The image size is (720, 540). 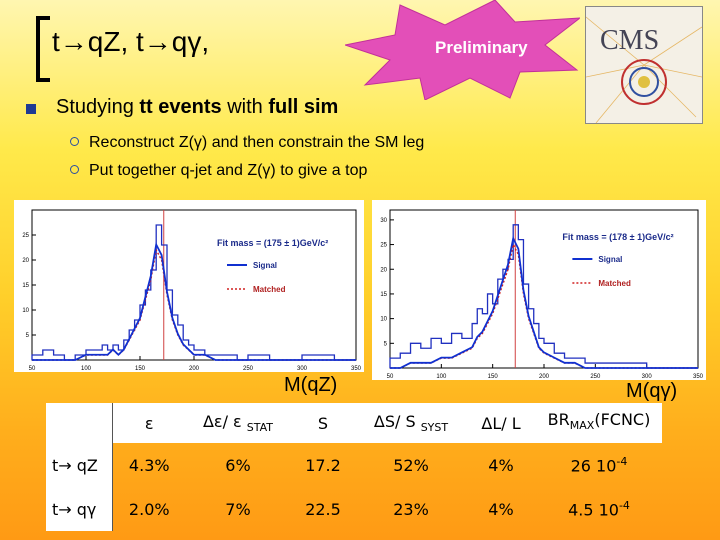 I want to click on cell-deff: 6%, so click(x=238, y=465).